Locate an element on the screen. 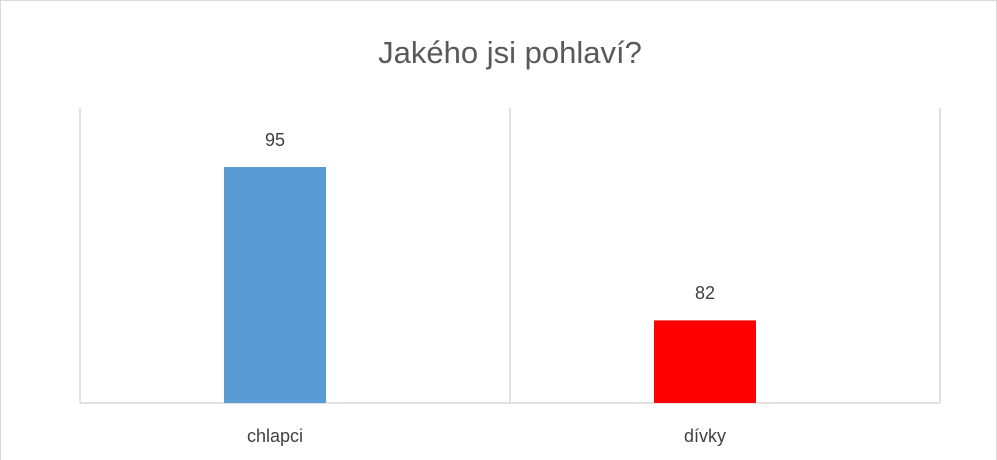 The image size is (997, 460). x-tick-label: chlapci is located at coordinates (275, 436).